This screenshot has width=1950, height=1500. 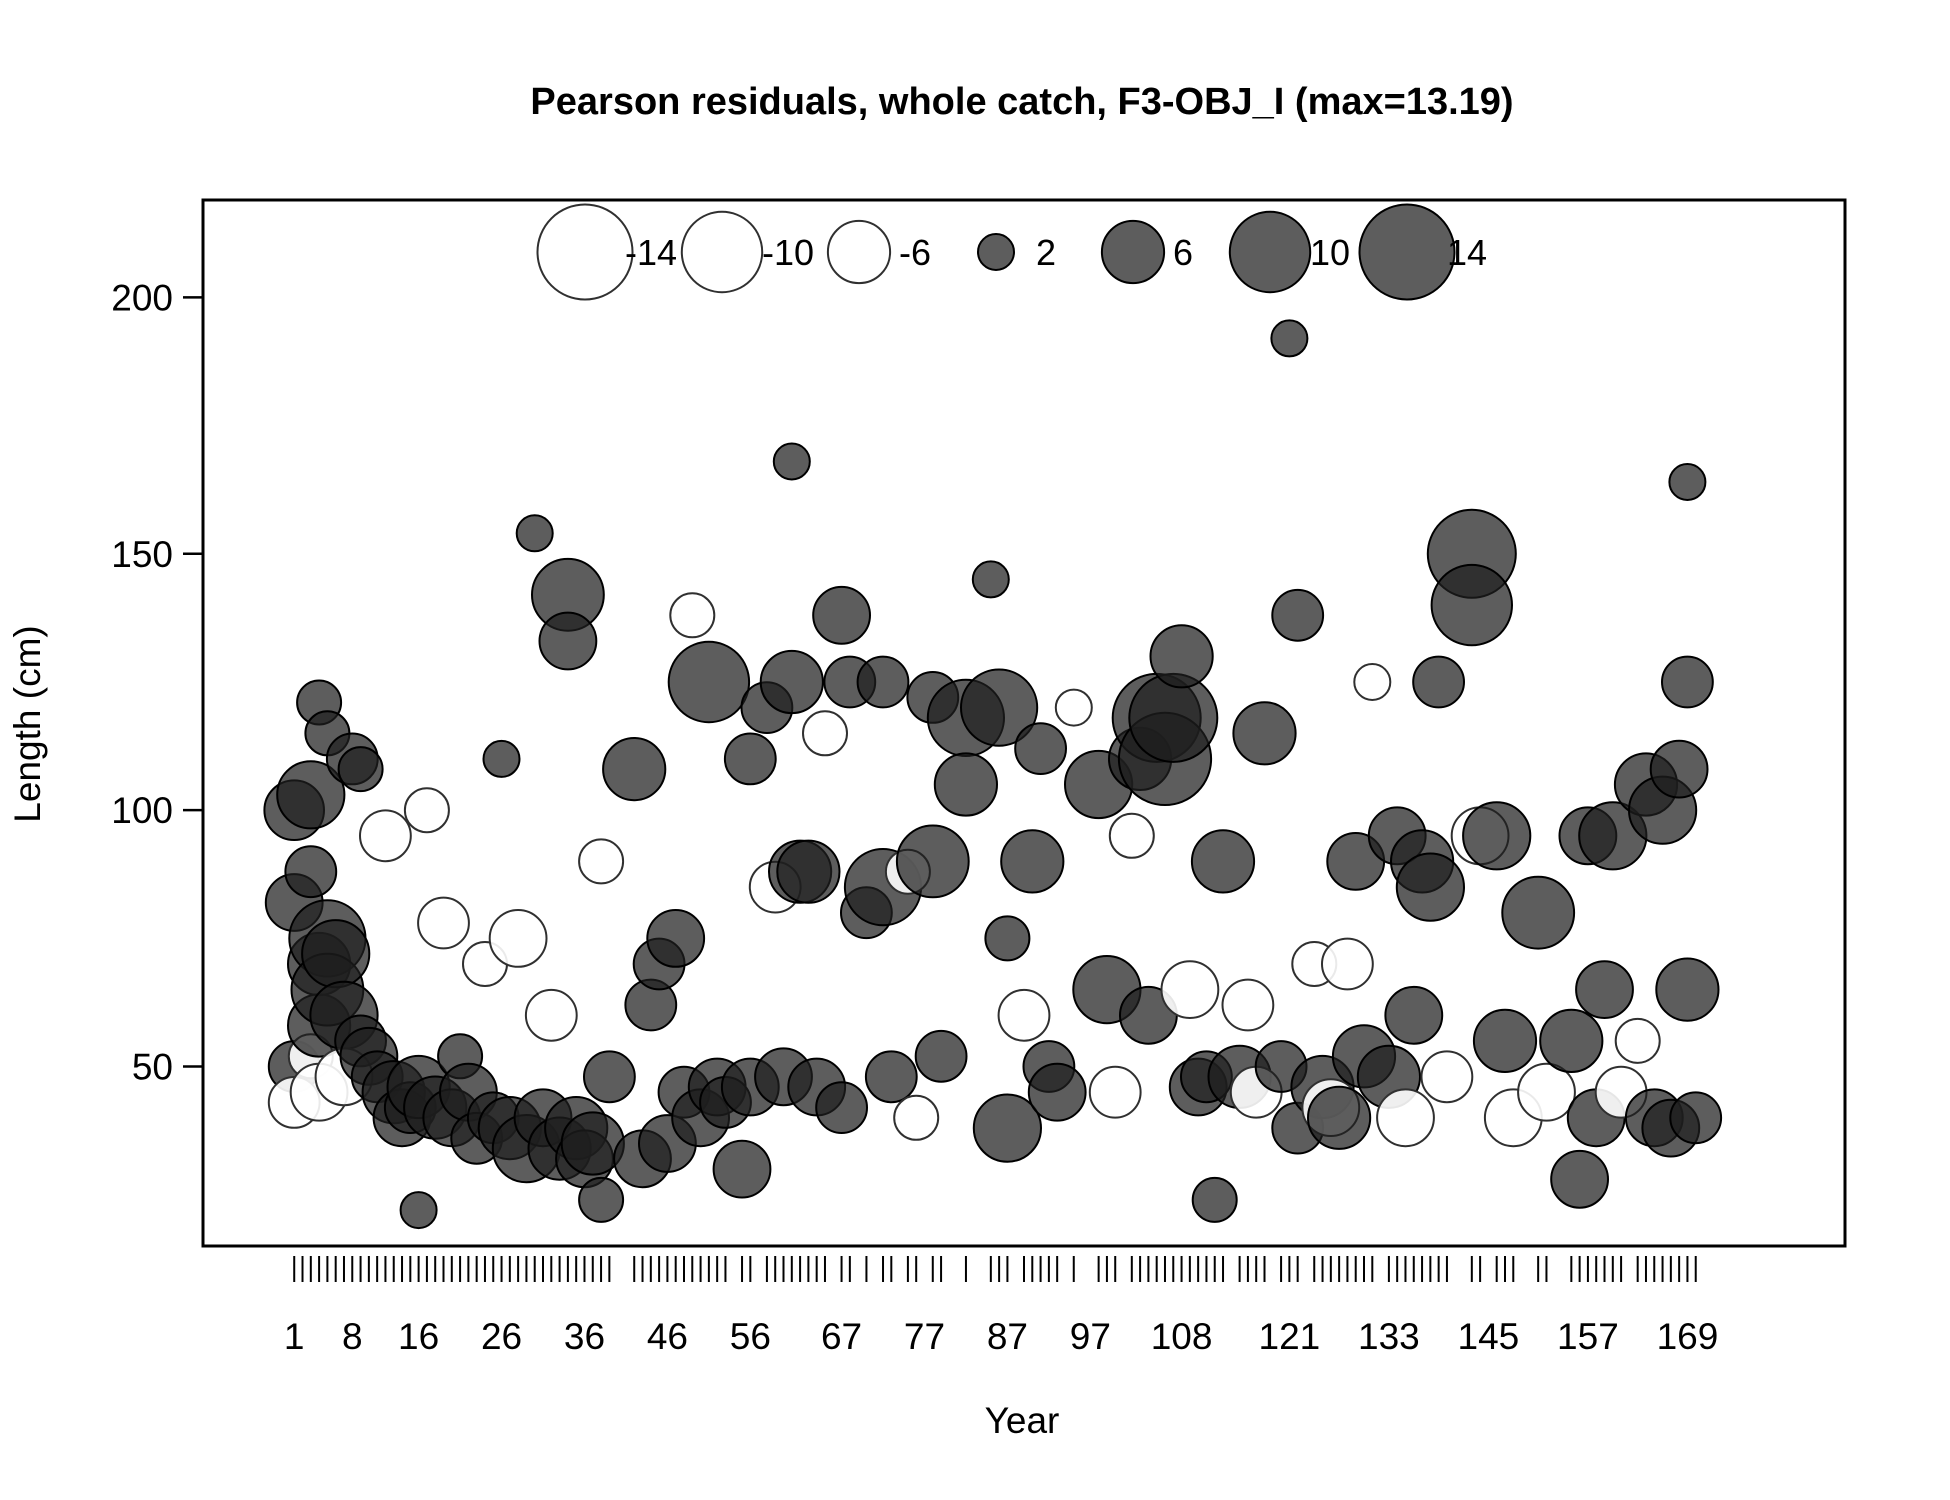 What do you see at coordinates (1688, 1336) in the screenshot?
I see `x-tick-label-17: 169` at bounding box center [1688, 1336].